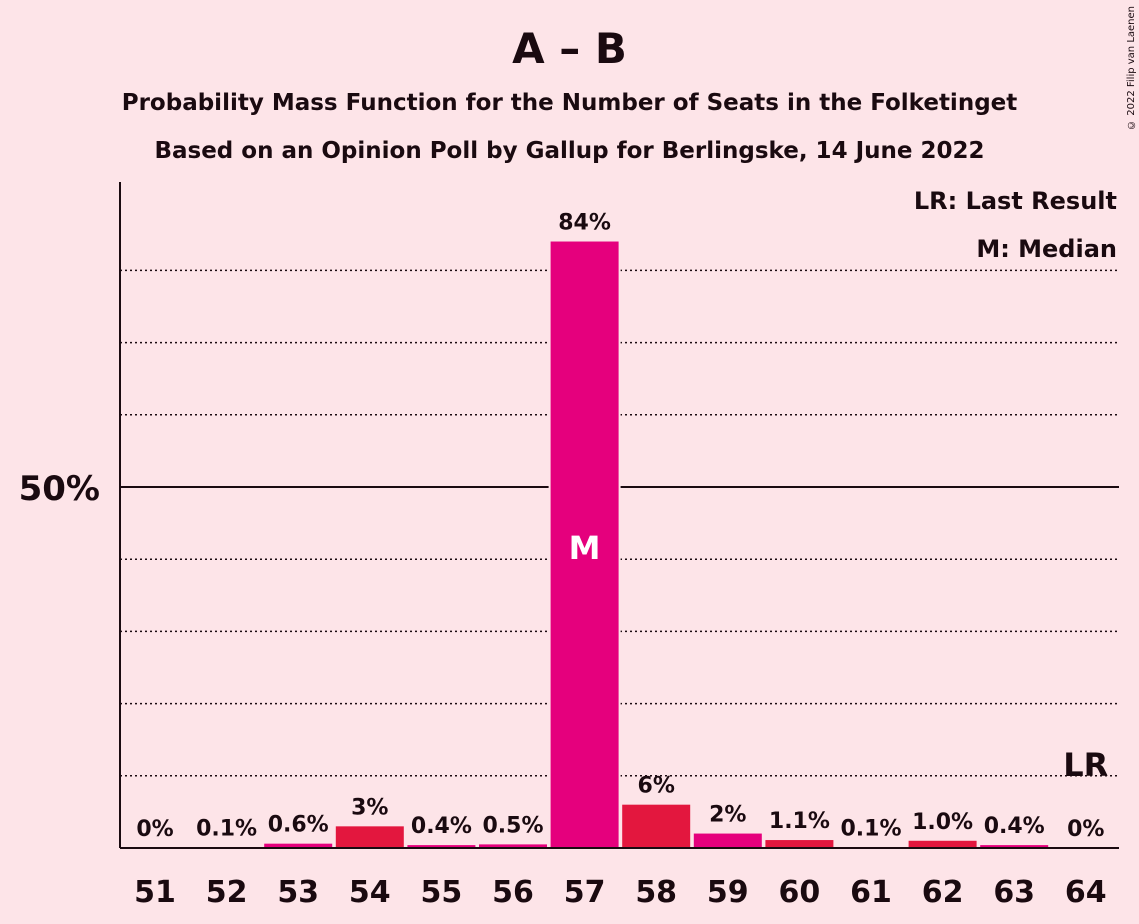 Image resolution: width=1139 pixels, height=924 pixels. Describe the element at coordinates (799, 821) in the screenshot. I see `data-label-60: 1.1%` at that location.